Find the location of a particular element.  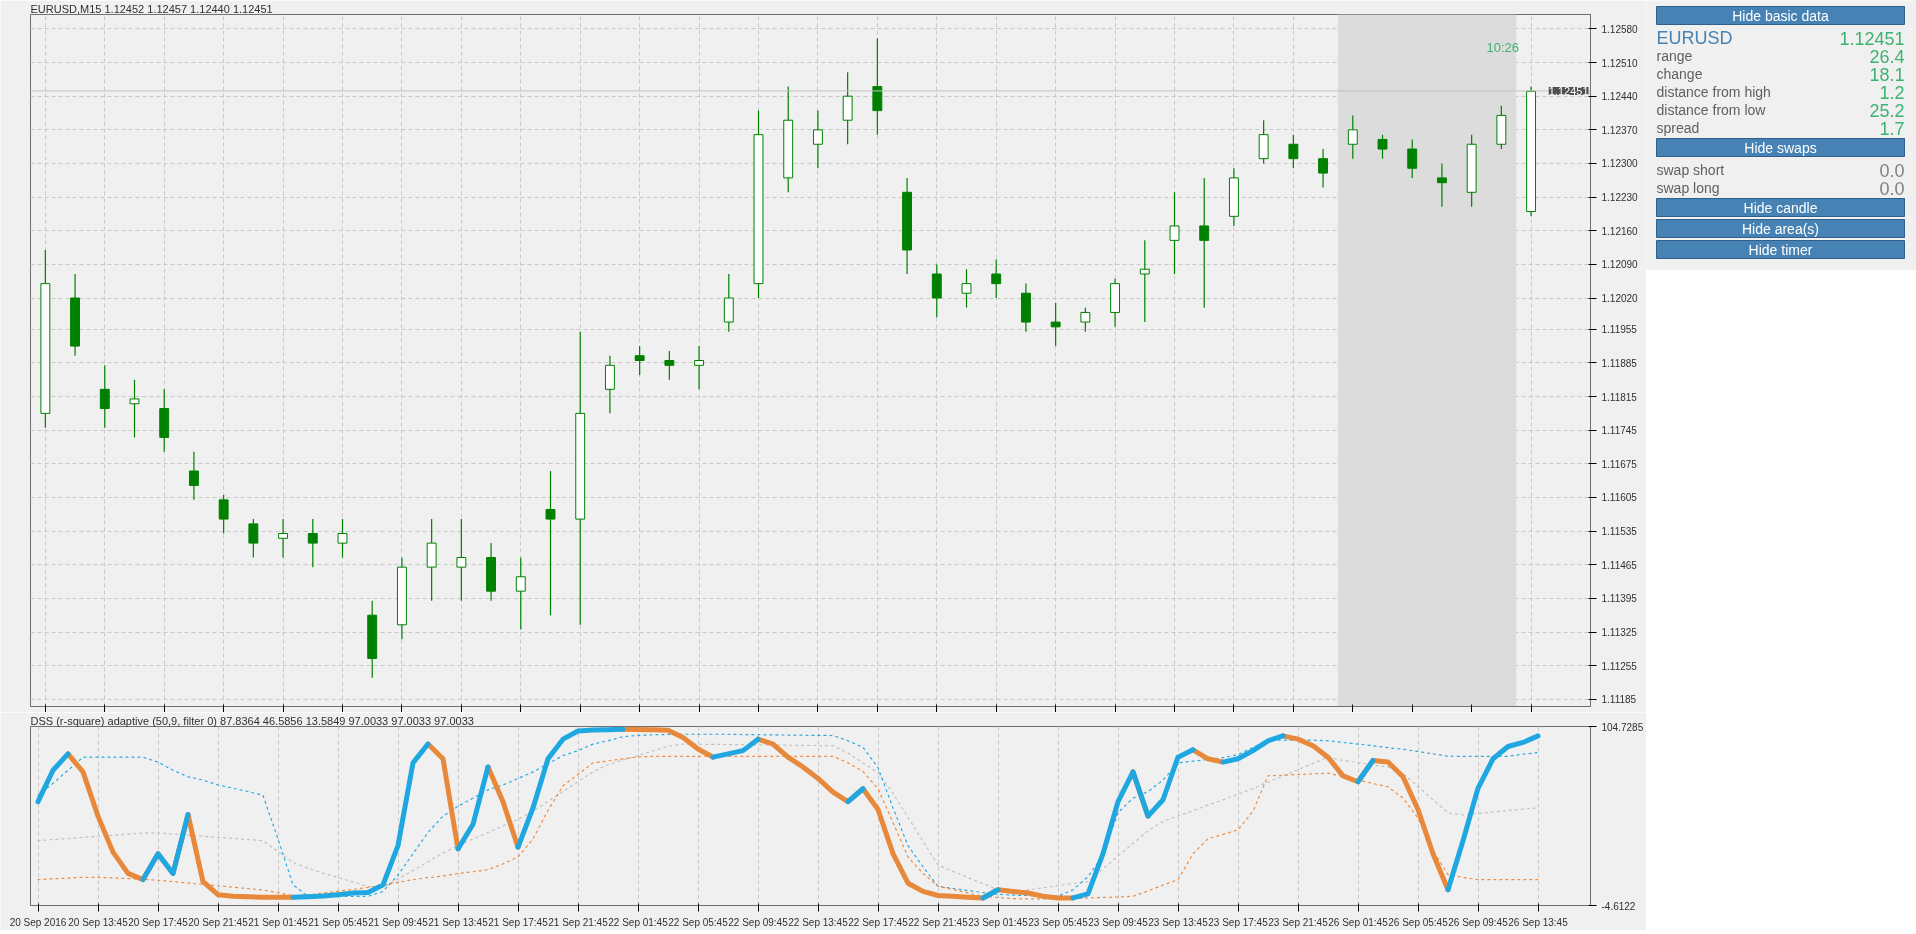

x-tick-label: 23 Sep 13:45 is located at coordinates (1178, 922).